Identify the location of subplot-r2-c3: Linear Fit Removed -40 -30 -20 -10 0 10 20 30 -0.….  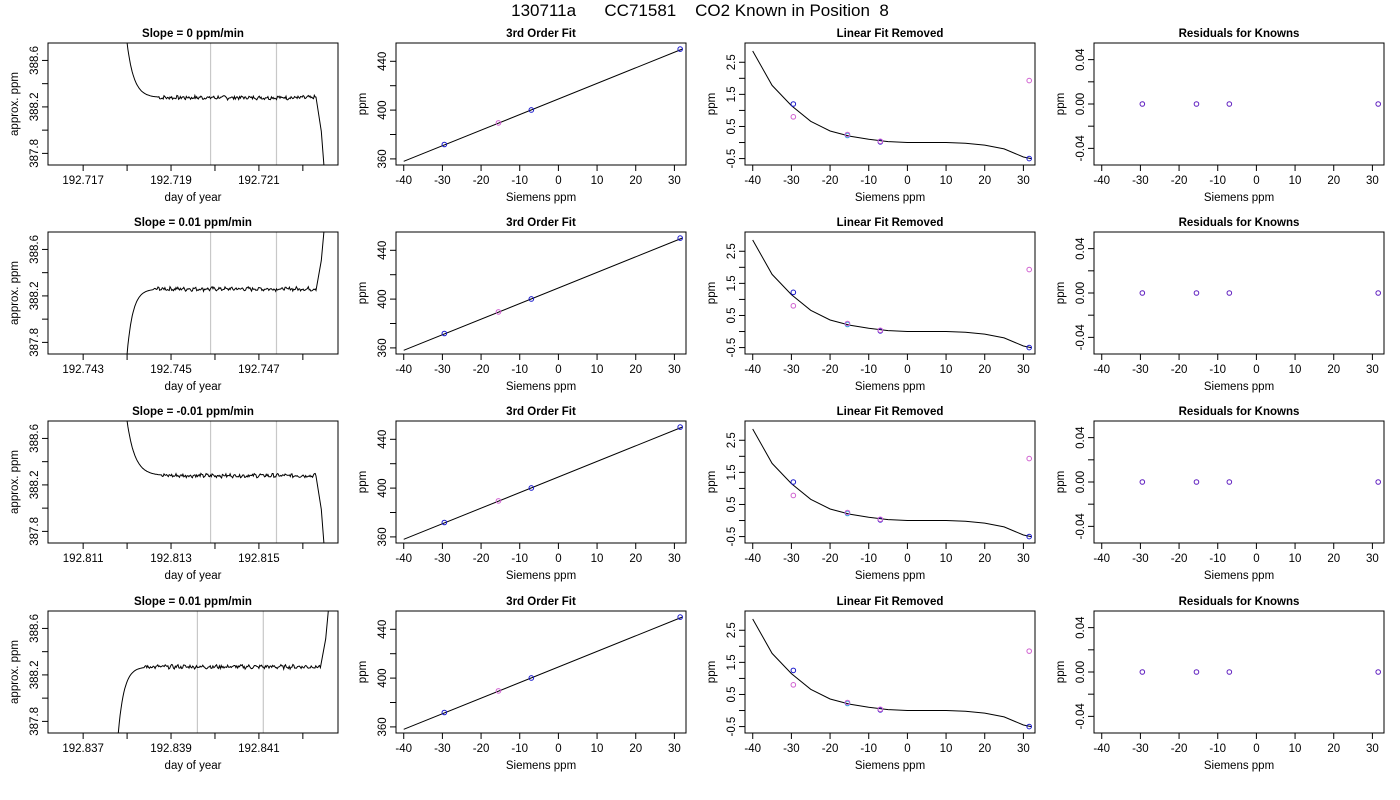
(871, 305).